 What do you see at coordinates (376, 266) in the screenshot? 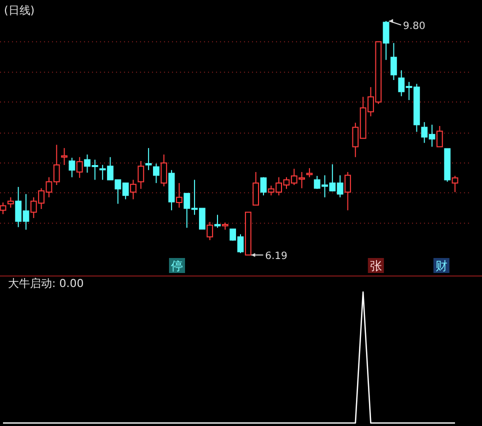
I see `text: 张` at bounding box center [376, 266].